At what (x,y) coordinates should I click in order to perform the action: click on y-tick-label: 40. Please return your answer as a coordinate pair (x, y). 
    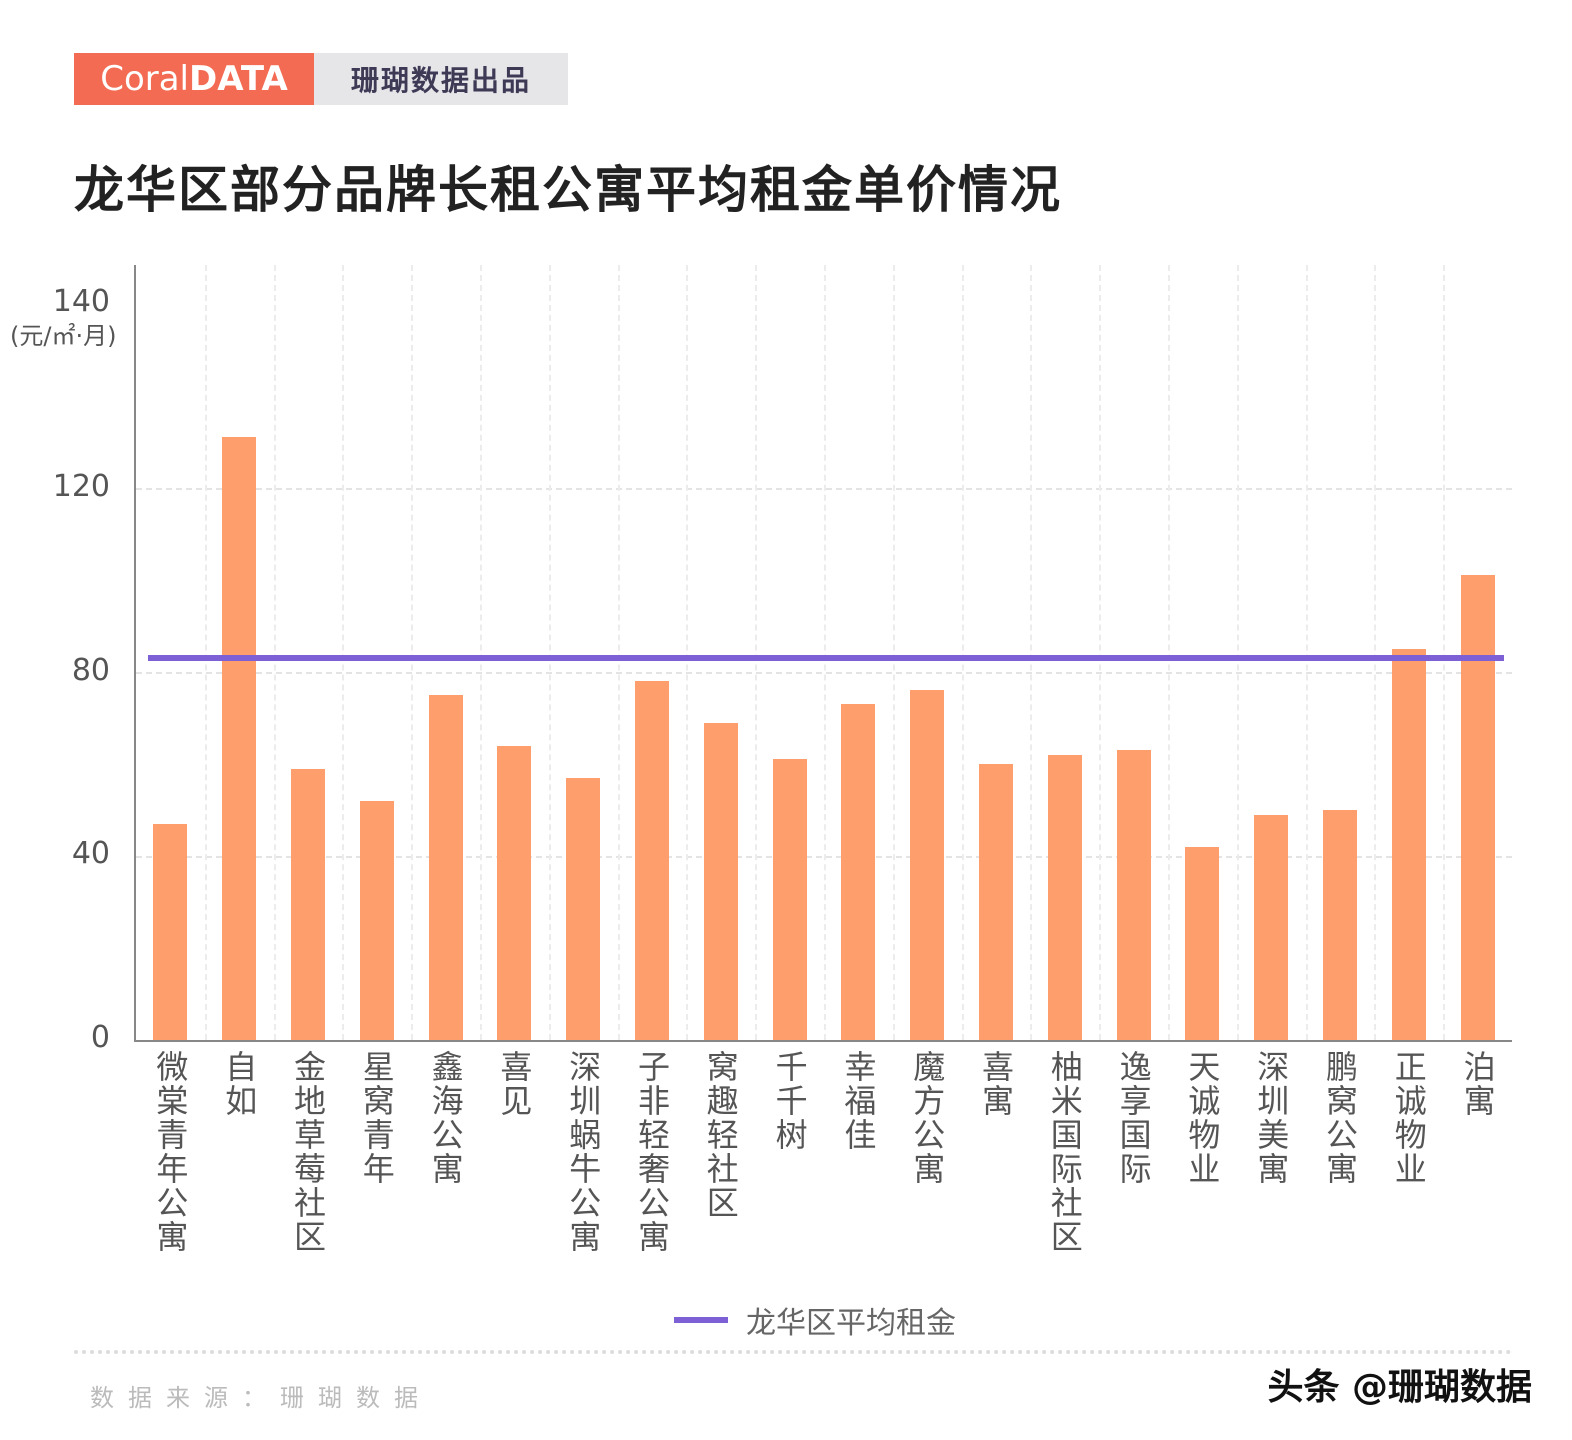
    Looking at the image, I should click on (90, 853).